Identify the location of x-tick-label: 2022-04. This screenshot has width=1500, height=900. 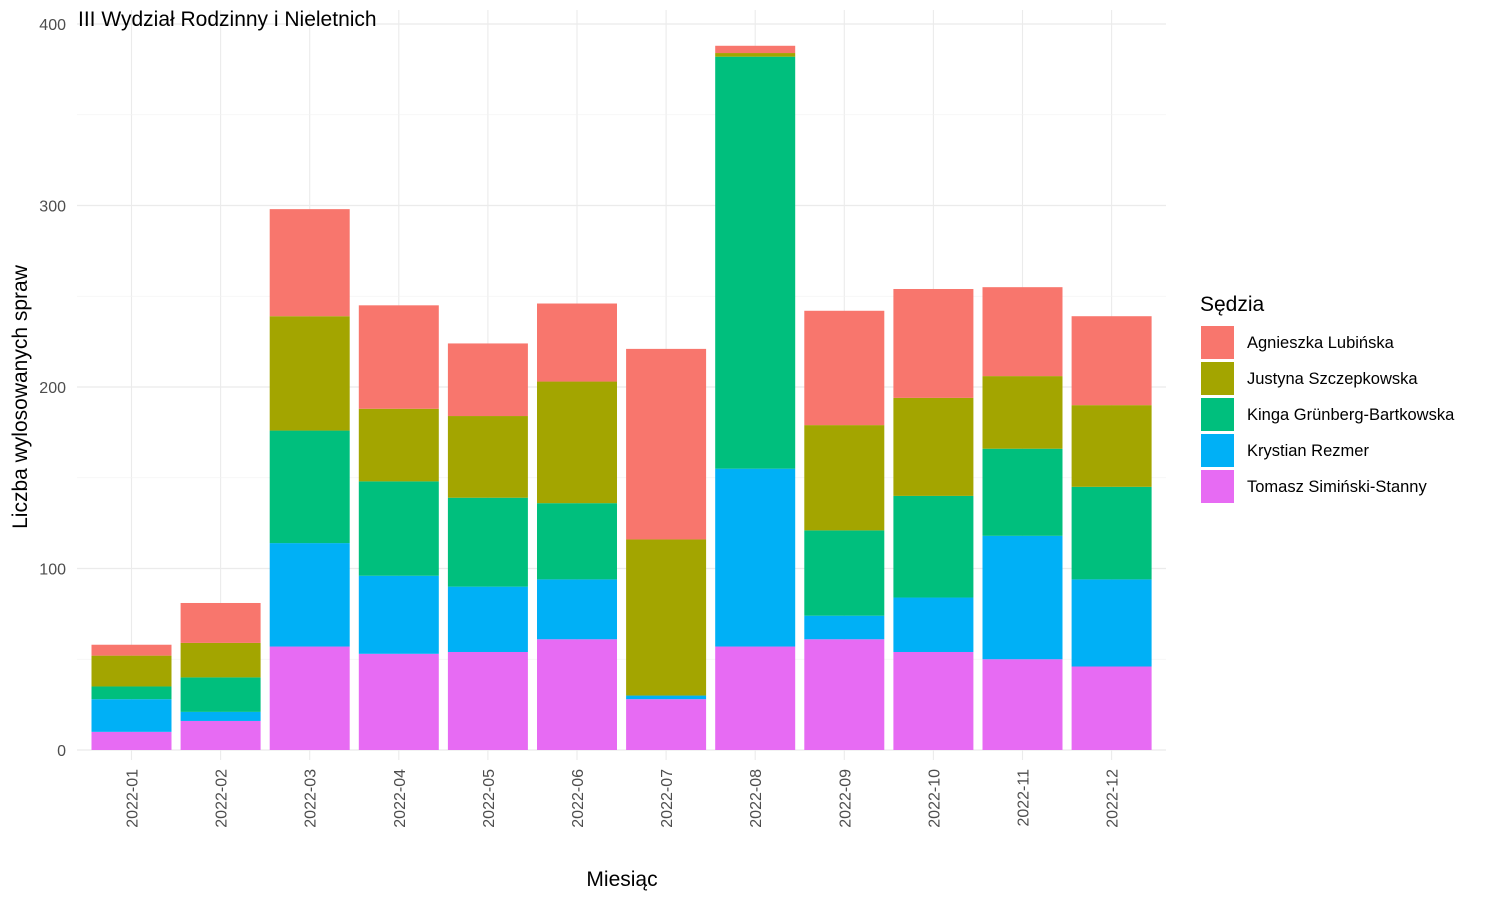
(400, 798).